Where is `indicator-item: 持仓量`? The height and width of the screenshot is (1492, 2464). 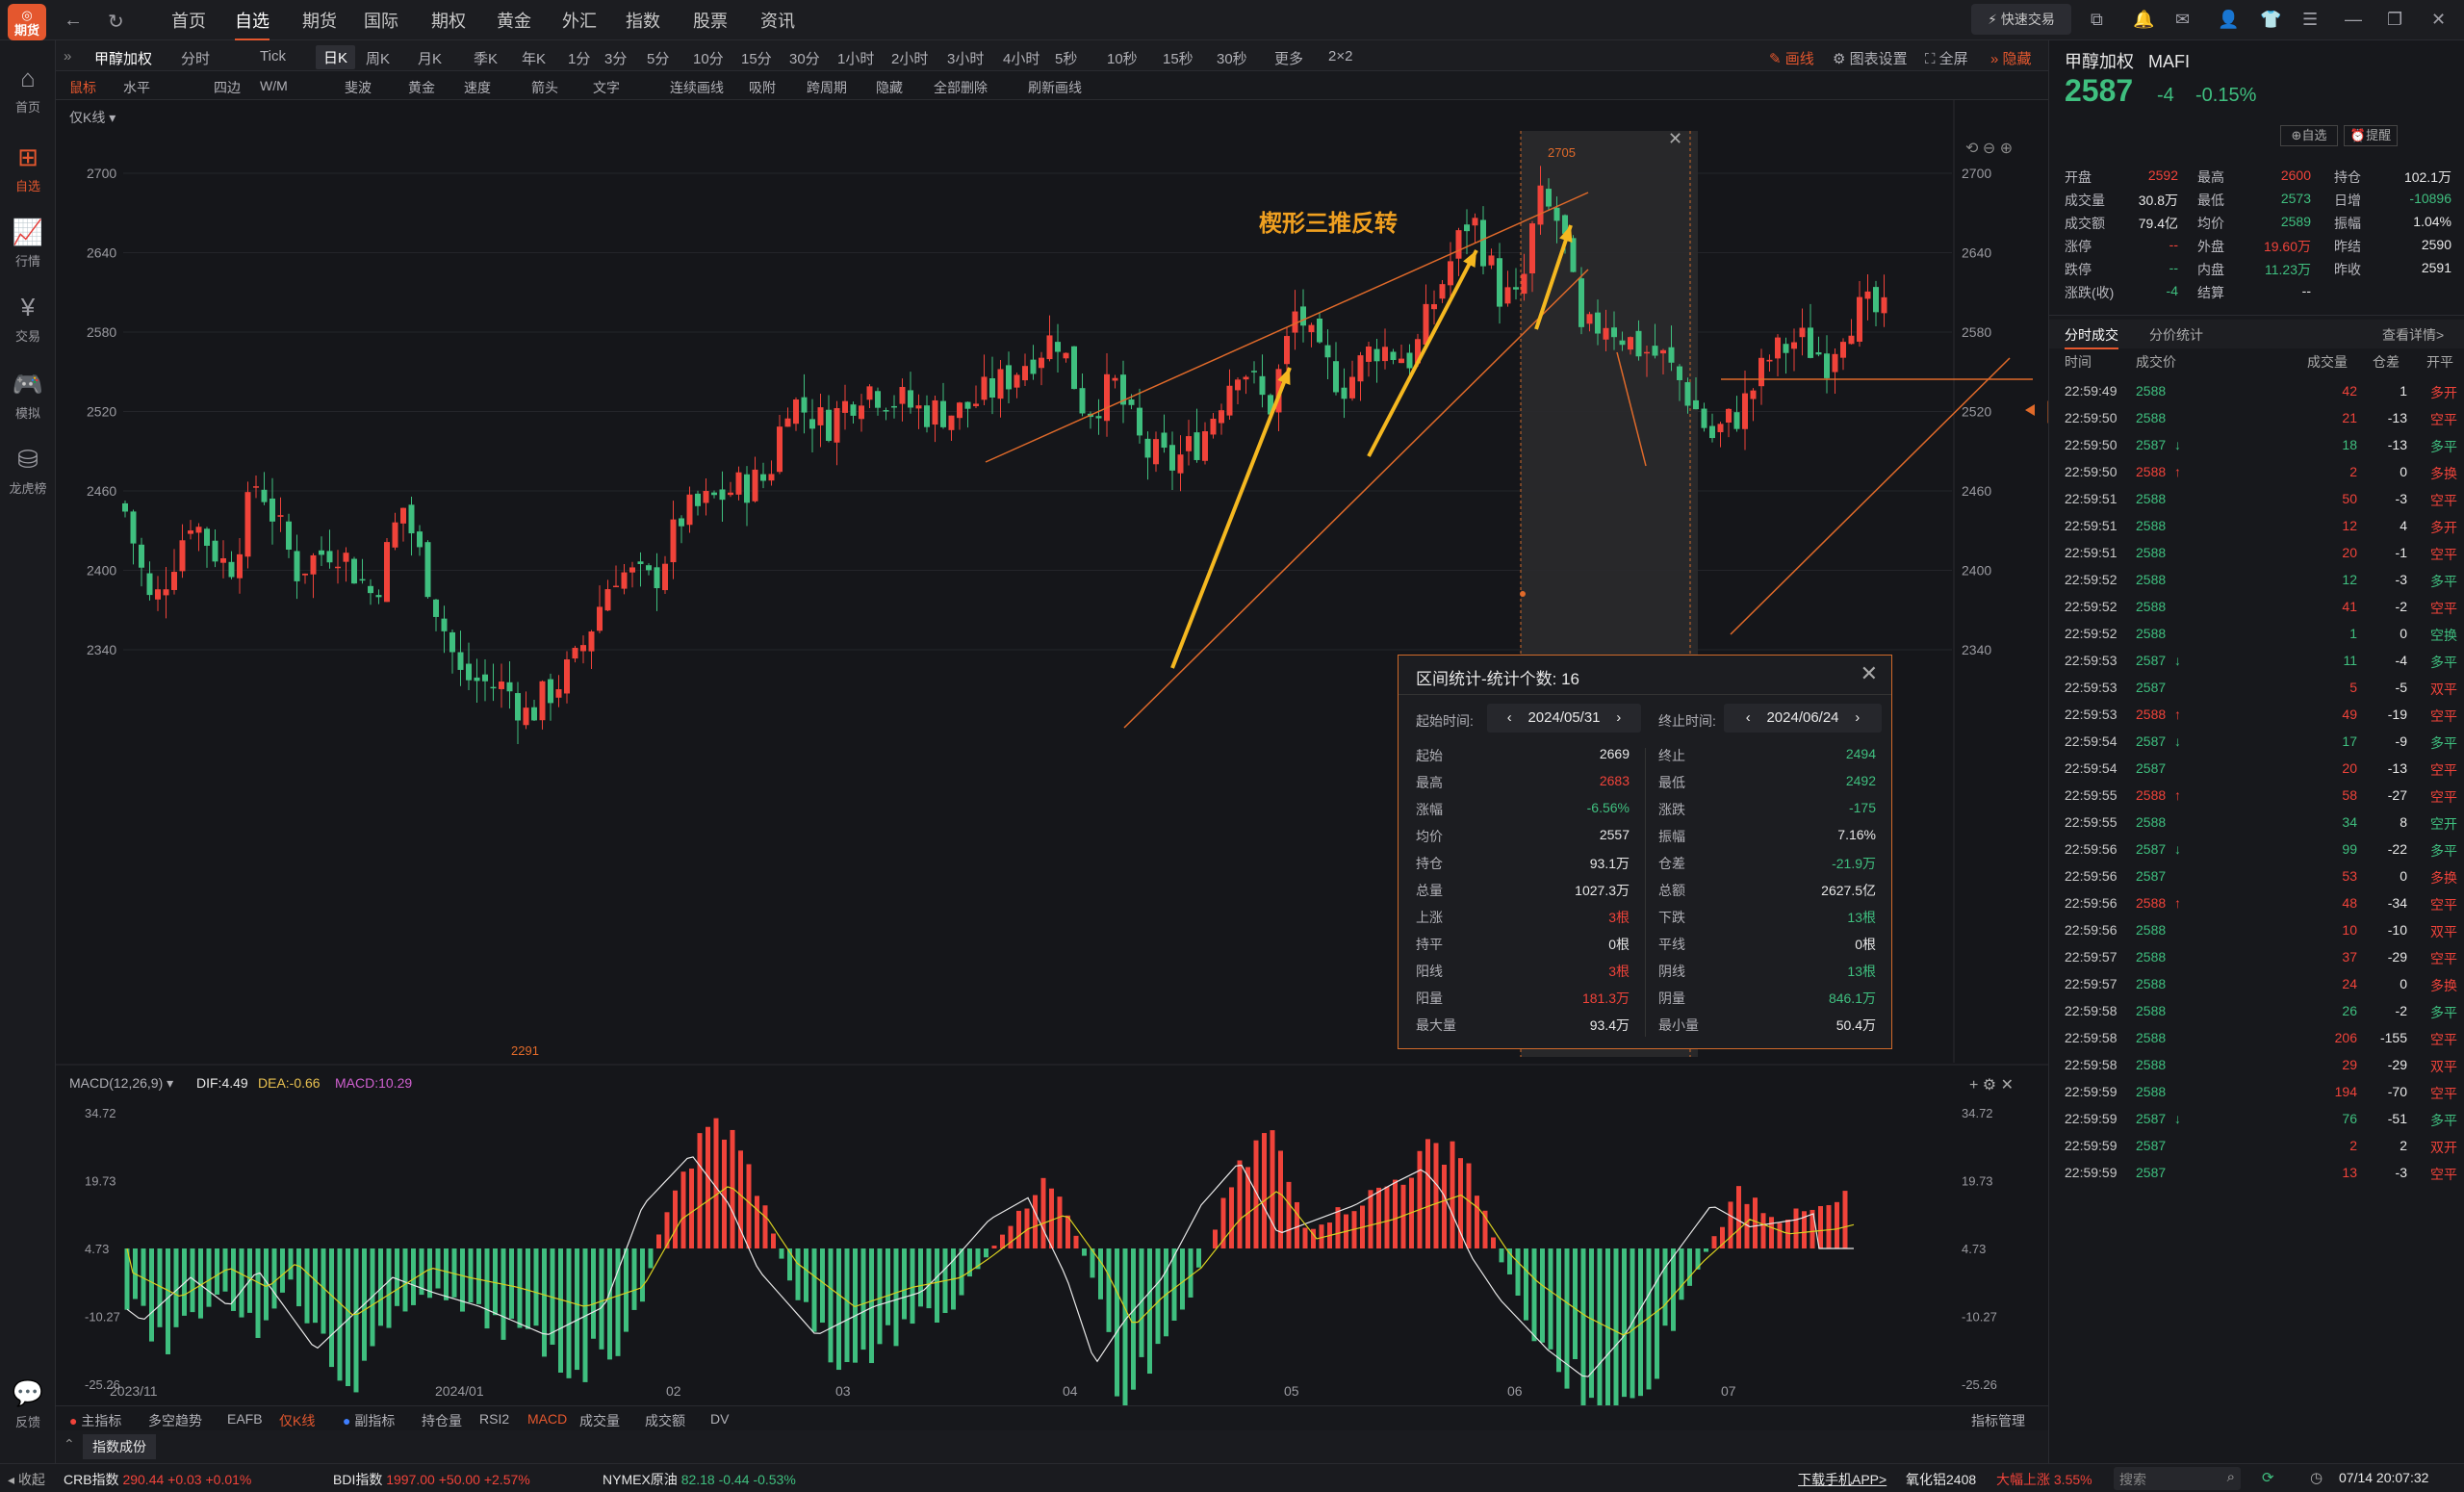 indicator-item: 持仓量 is located at coordinates (442, 1420).